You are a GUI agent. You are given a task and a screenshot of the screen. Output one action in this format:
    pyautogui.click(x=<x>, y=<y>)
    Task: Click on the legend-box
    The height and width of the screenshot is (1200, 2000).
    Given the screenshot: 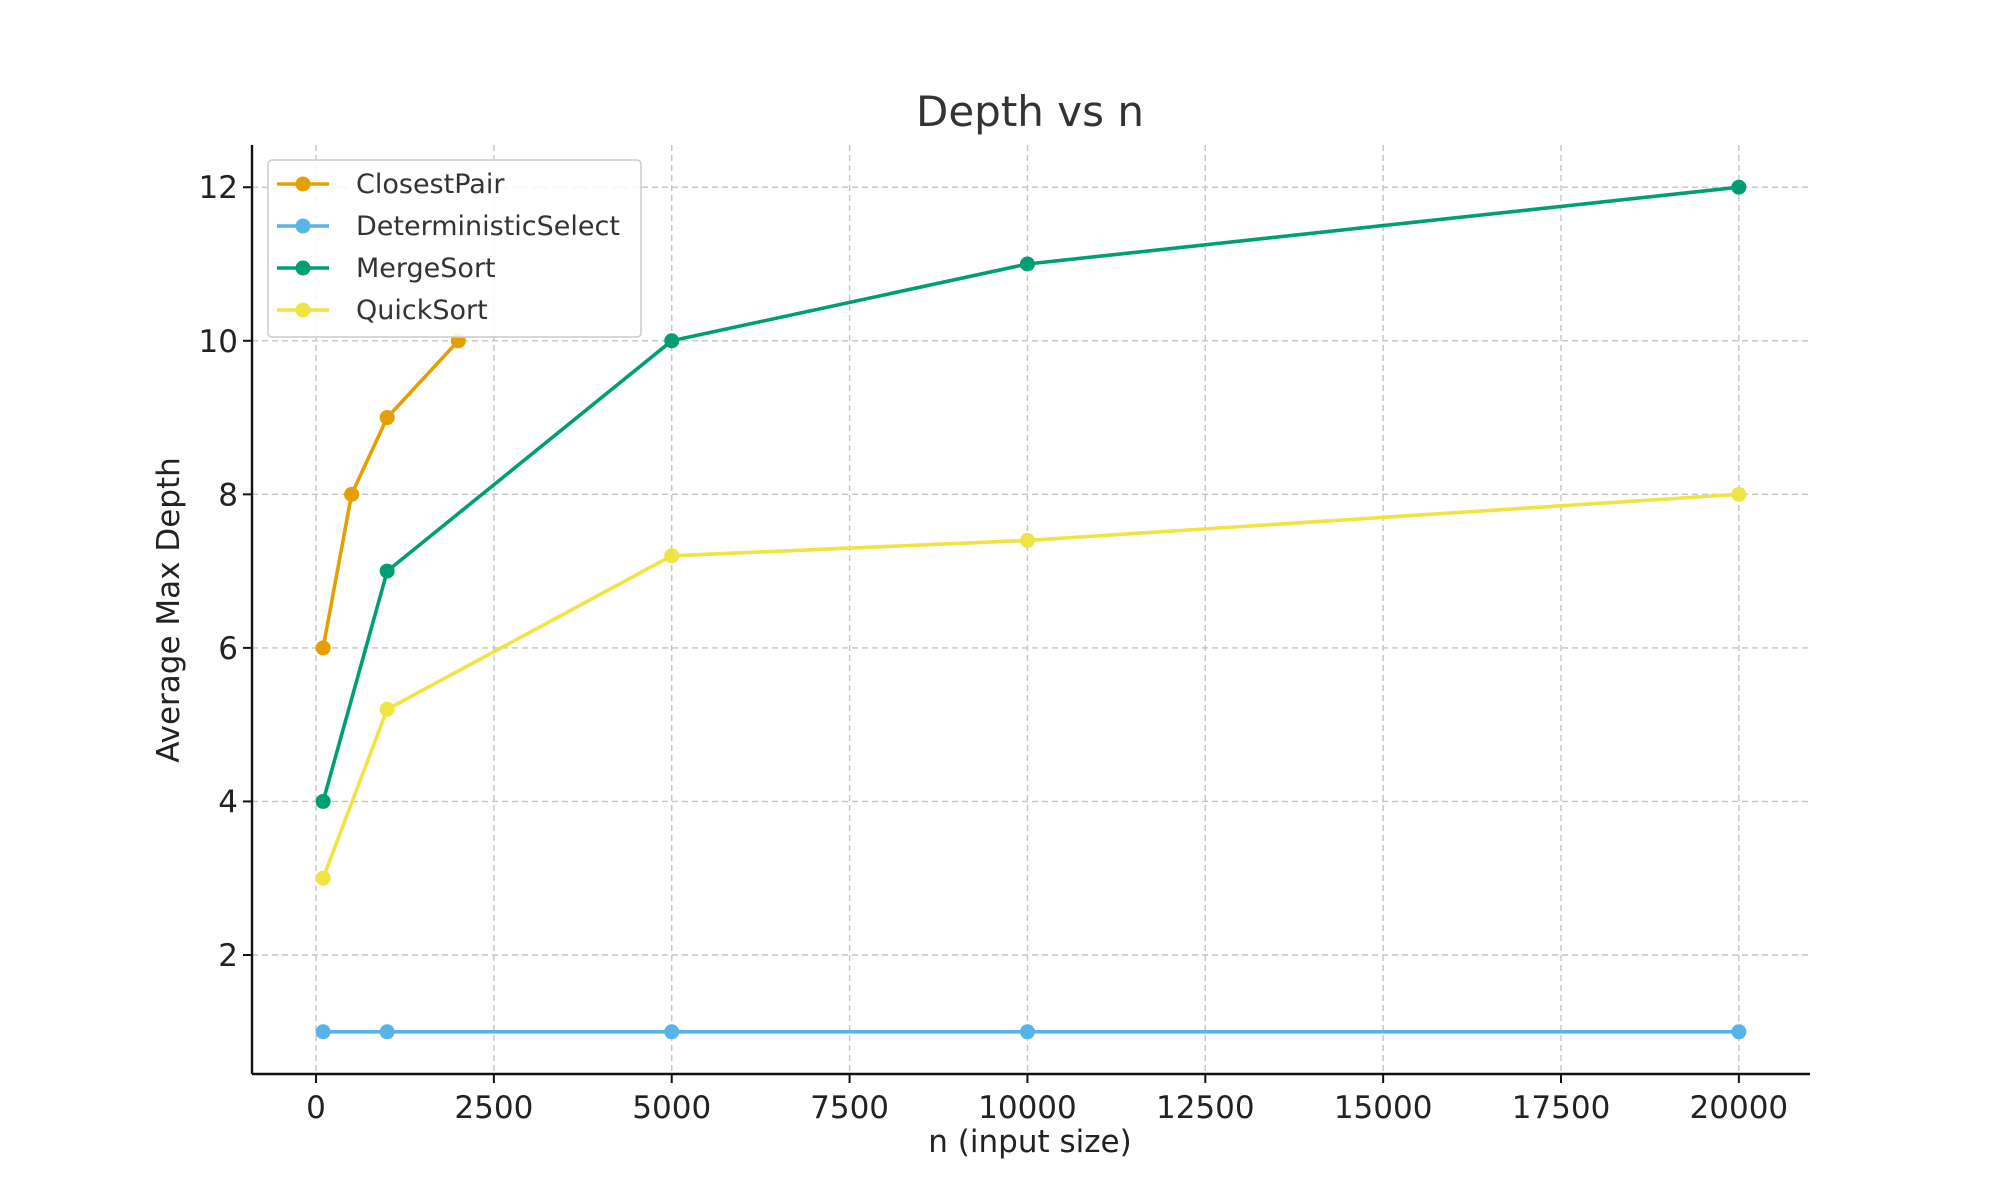 What is the action you would take?
    pyautogui.click(x=454, y=248)
    